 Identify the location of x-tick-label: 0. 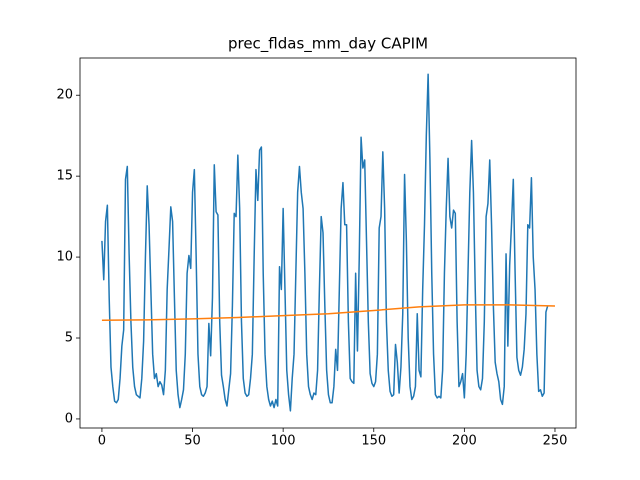
(102, 441).